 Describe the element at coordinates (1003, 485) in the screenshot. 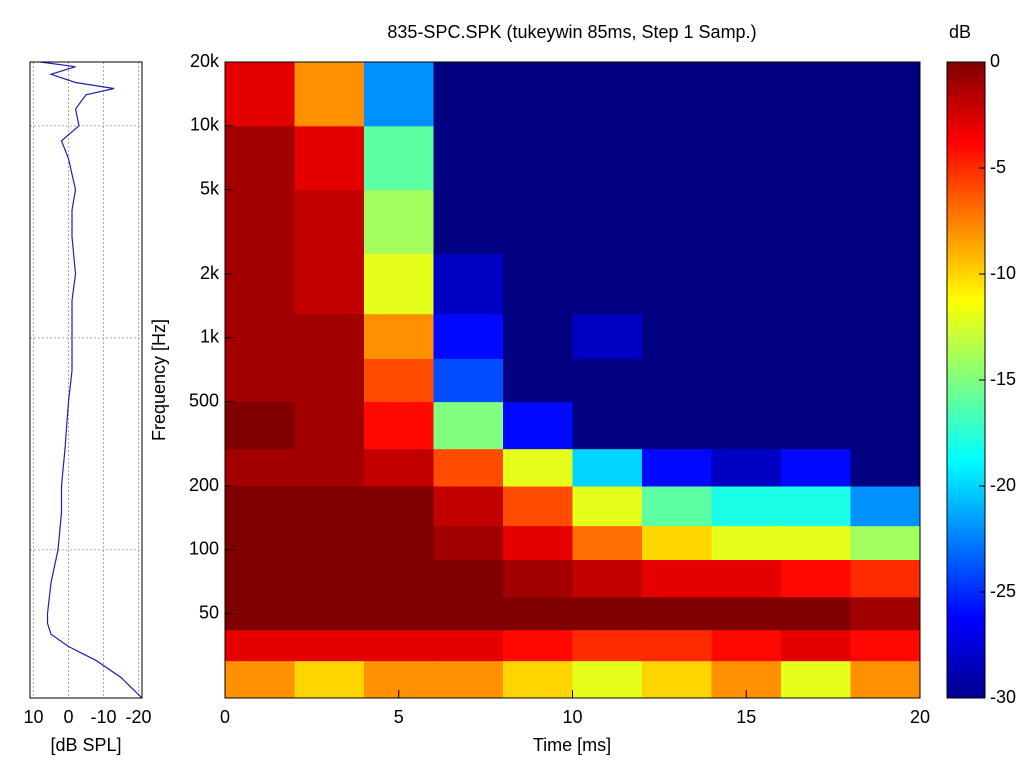

I see `colorbar-tick-label: -20` at that location.